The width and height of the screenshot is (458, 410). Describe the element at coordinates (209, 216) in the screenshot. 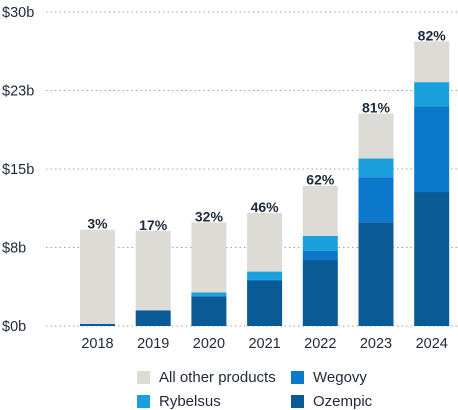

I see `bar-percent-label: 32%` at that location.